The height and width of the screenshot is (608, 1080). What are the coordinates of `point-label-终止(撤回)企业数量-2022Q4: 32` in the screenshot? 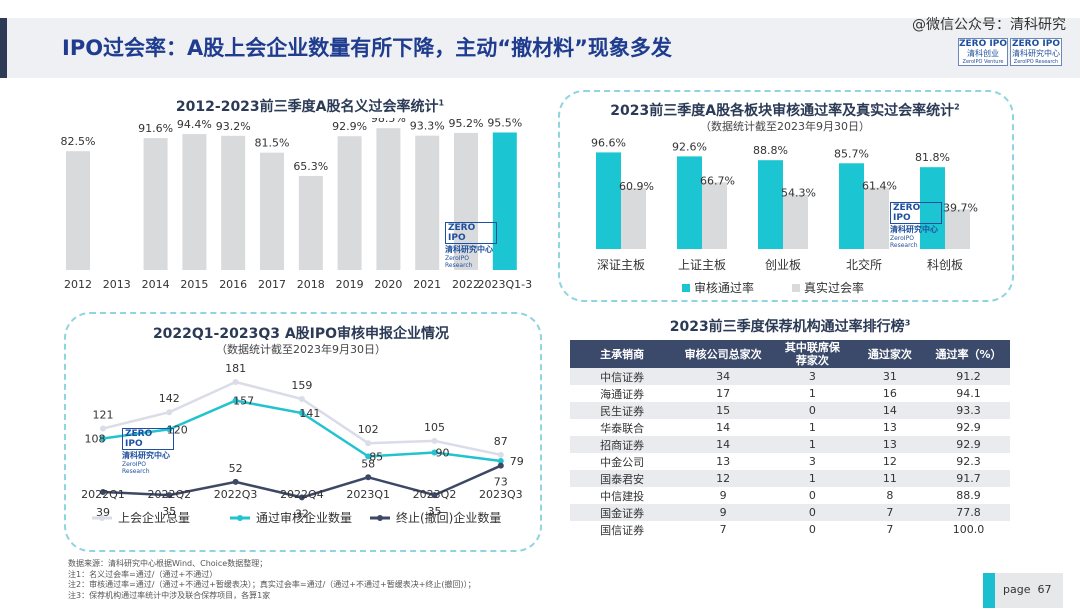 It's located at (302, 513).